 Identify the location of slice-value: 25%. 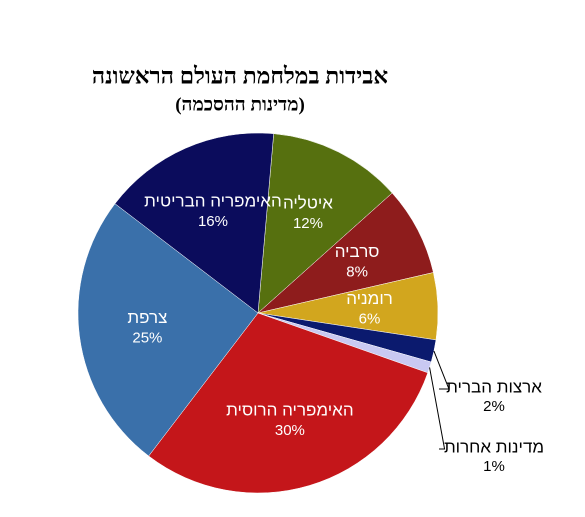
(147, 338).